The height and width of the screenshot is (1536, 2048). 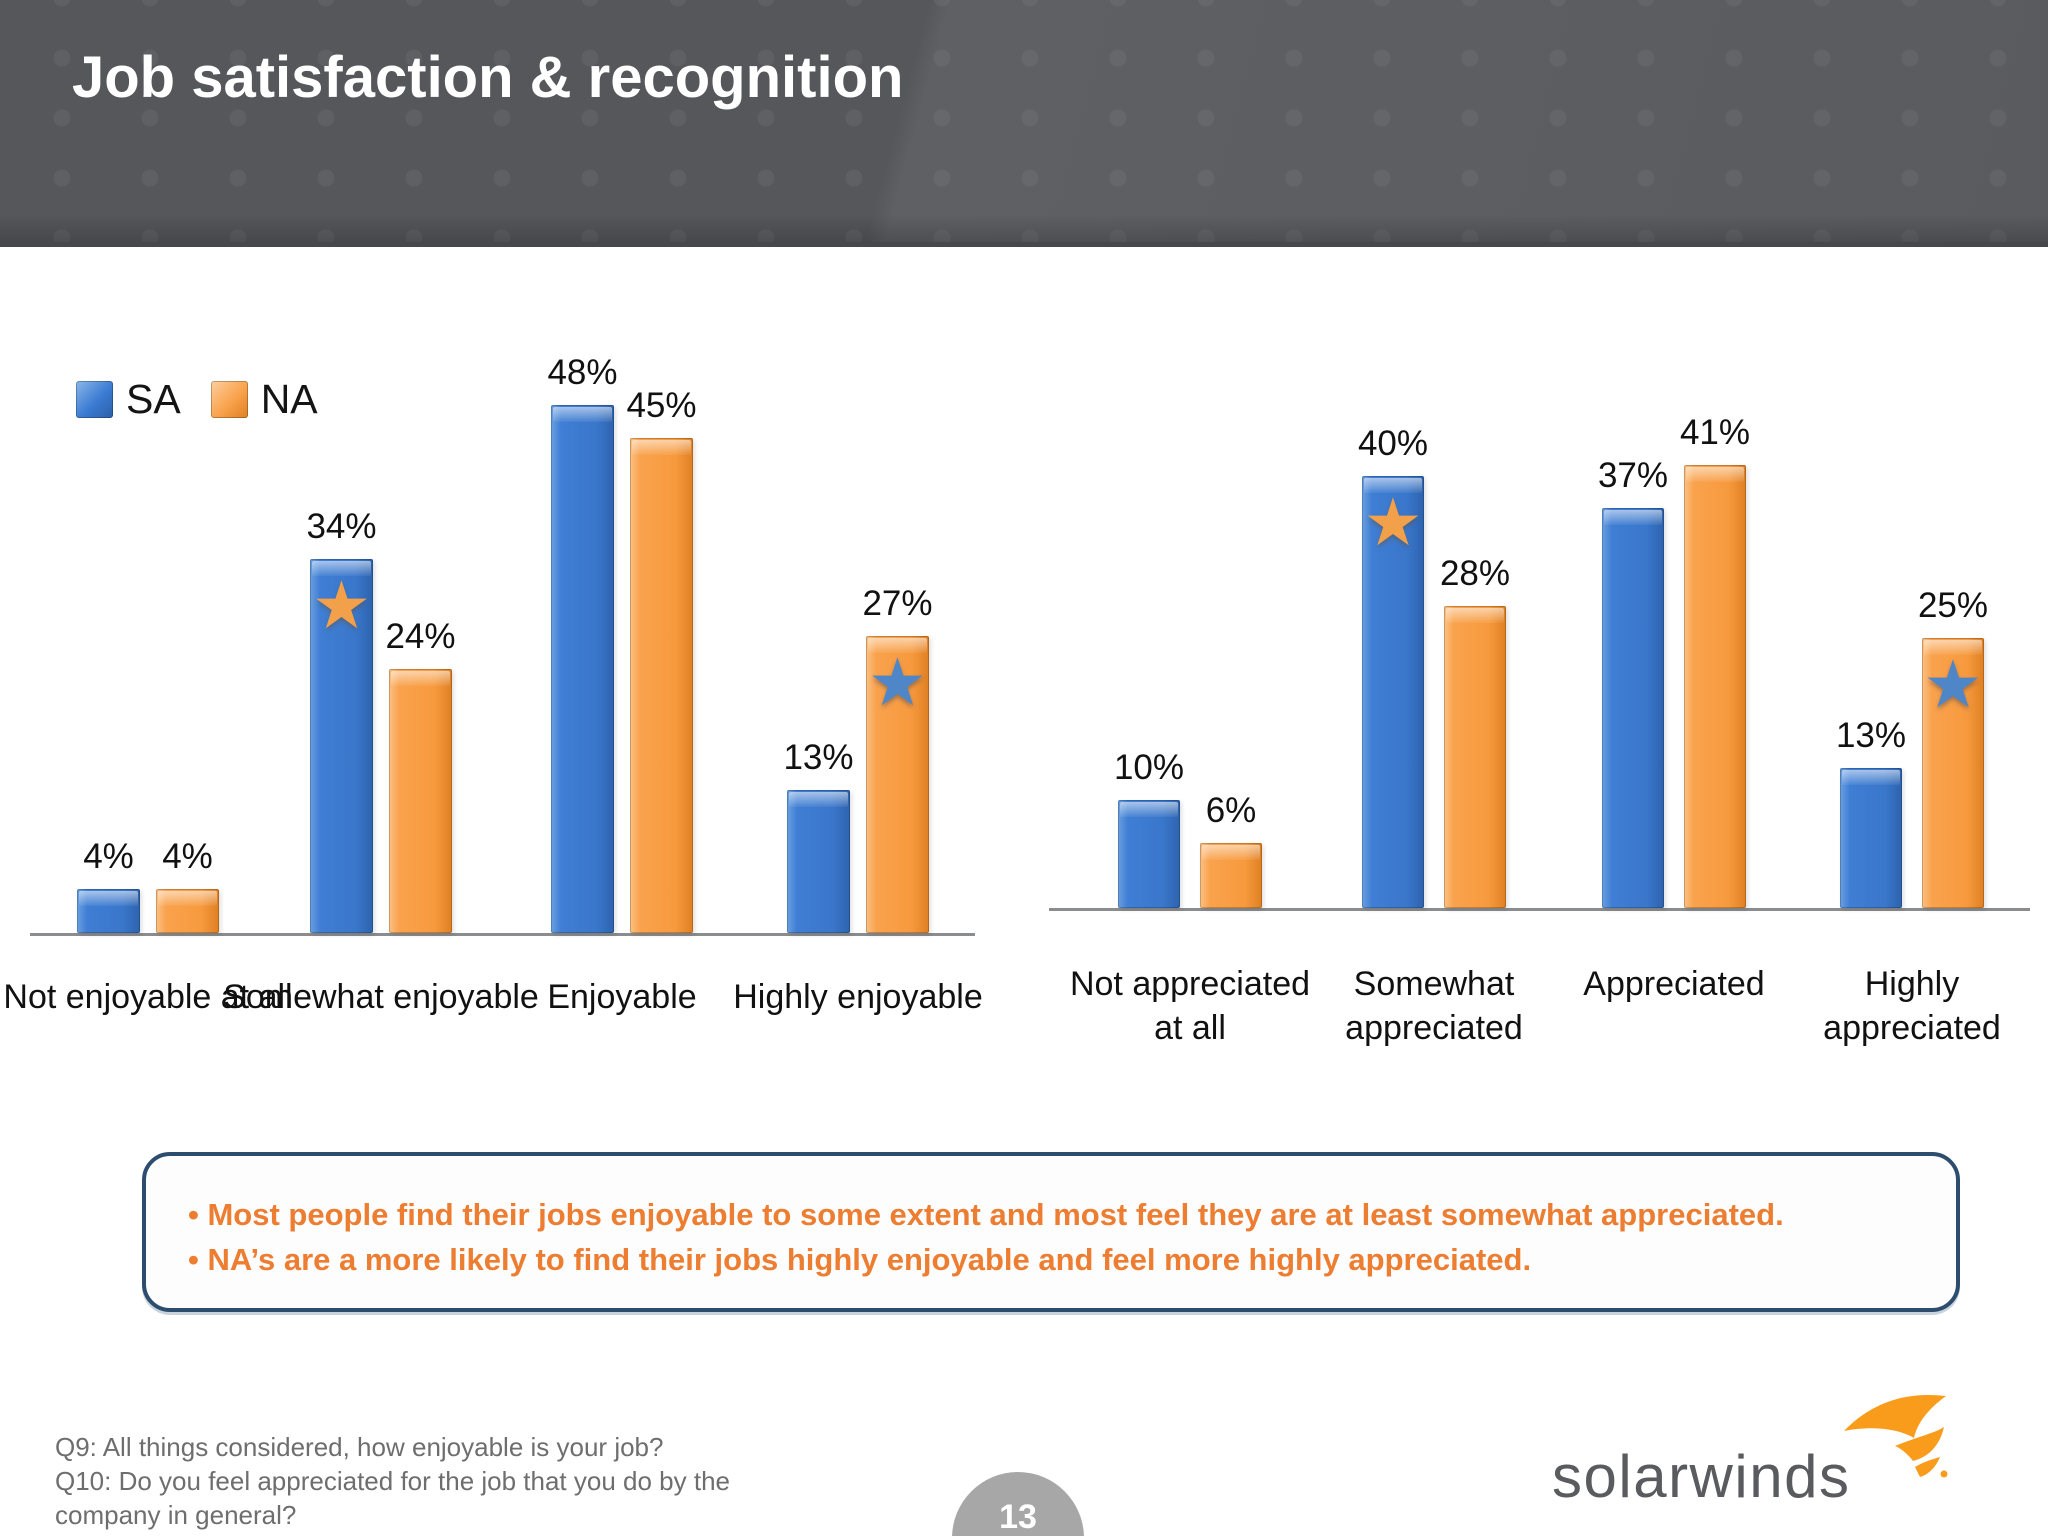 I want to click on value-label-sa-1: 34%, so click(x=341, y=526).